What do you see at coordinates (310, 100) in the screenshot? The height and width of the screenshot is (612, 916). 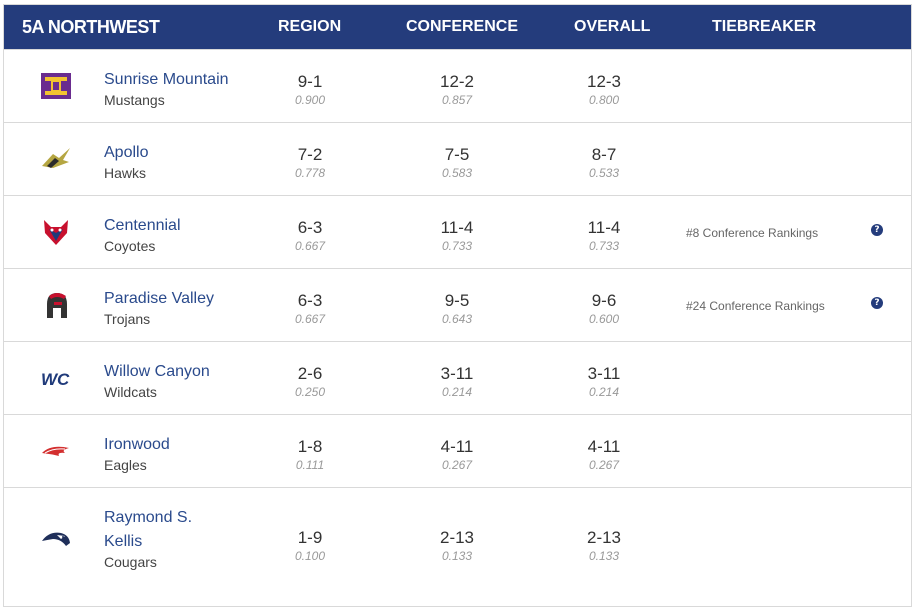 I see `win-pct: 0.900` at bounding box center [310, 100].